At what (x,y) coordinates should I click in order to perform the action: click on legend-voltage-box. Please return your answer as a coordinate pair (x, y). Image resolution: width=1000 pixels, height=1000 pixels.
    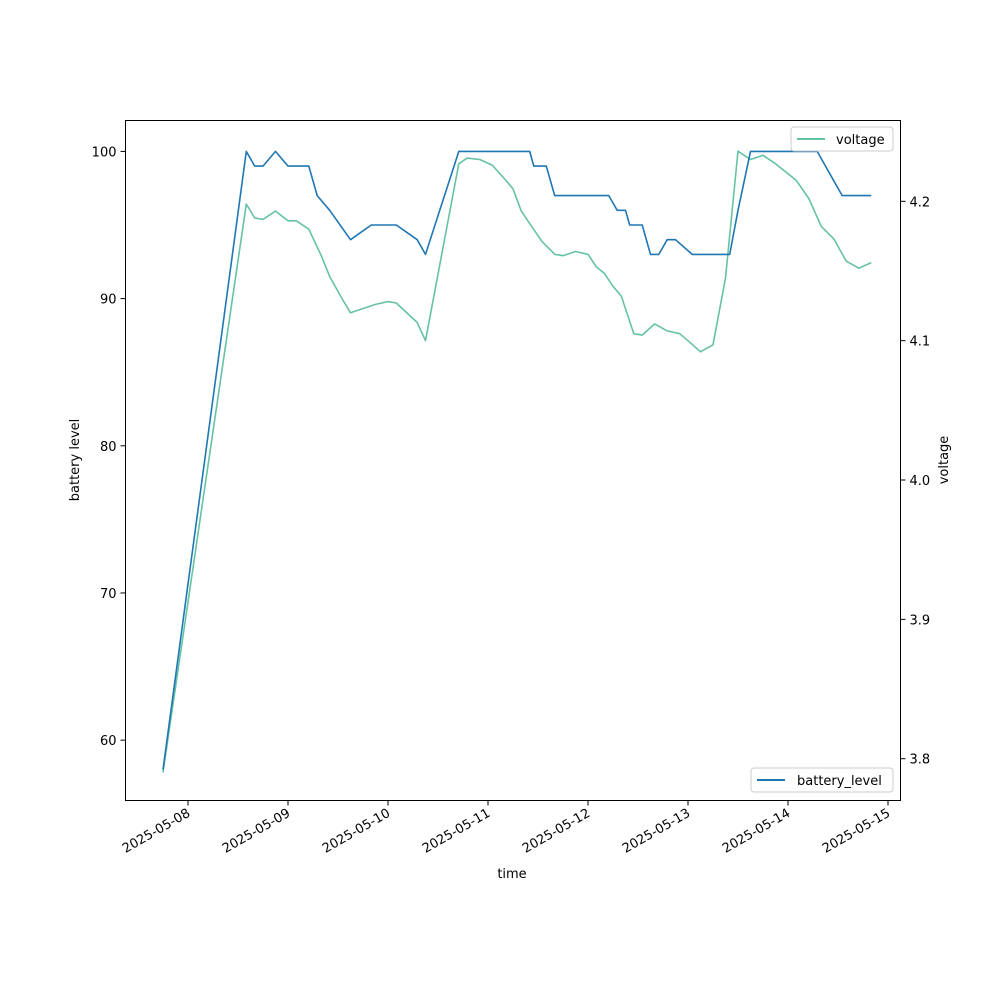
    Looking at the image, I should click on (842, 139).